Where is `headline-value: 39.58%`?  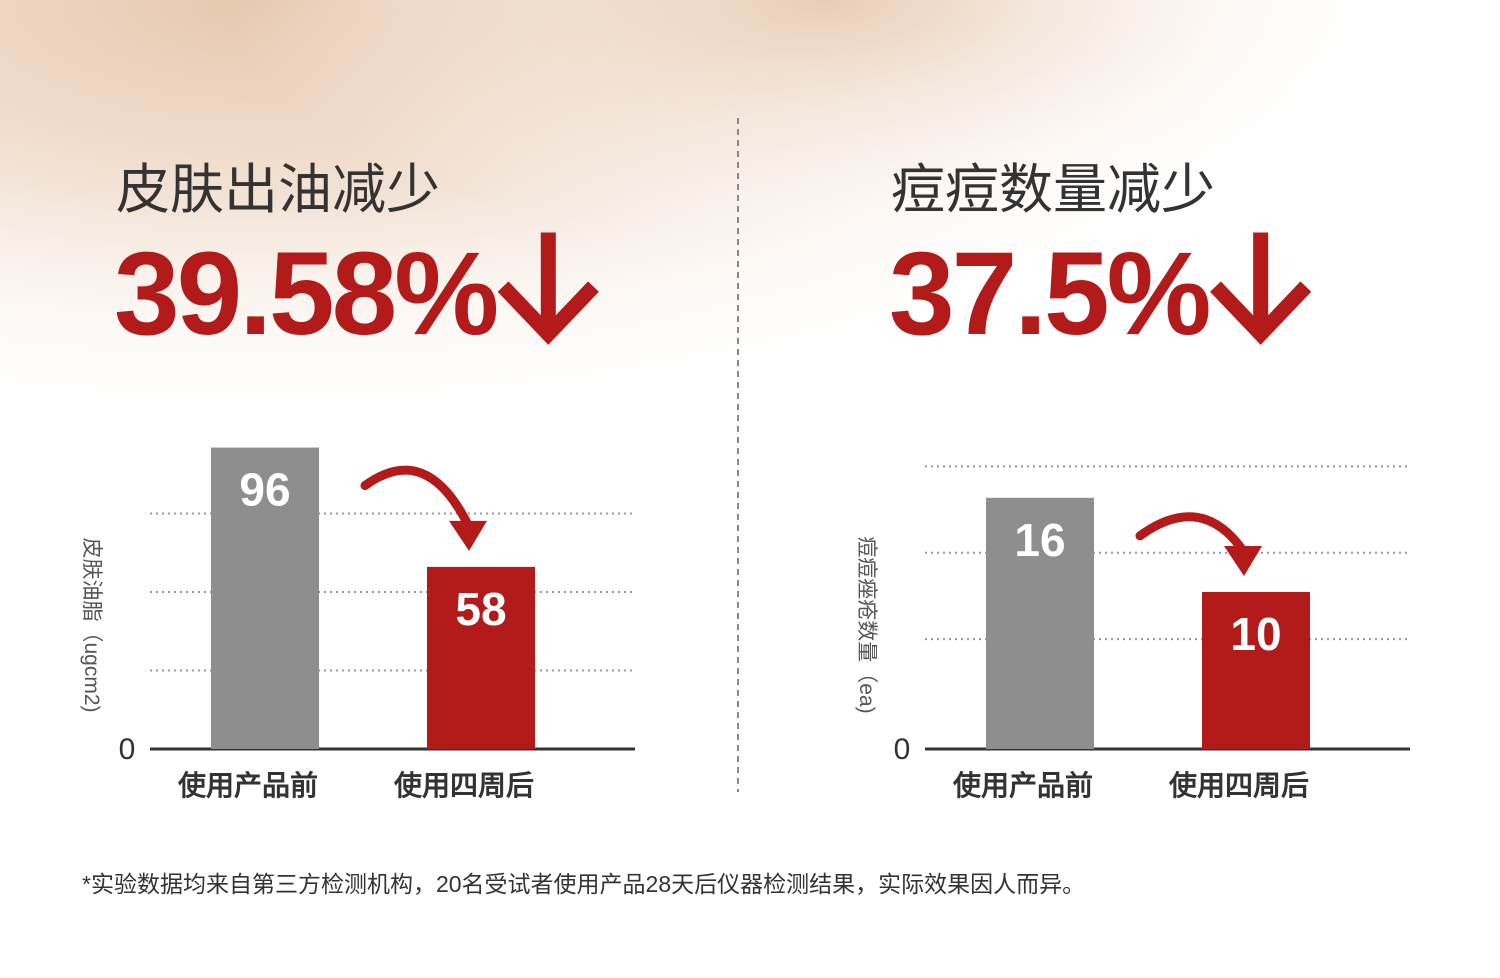 headline-value: 39.58% is located at coordinates (305, 294).